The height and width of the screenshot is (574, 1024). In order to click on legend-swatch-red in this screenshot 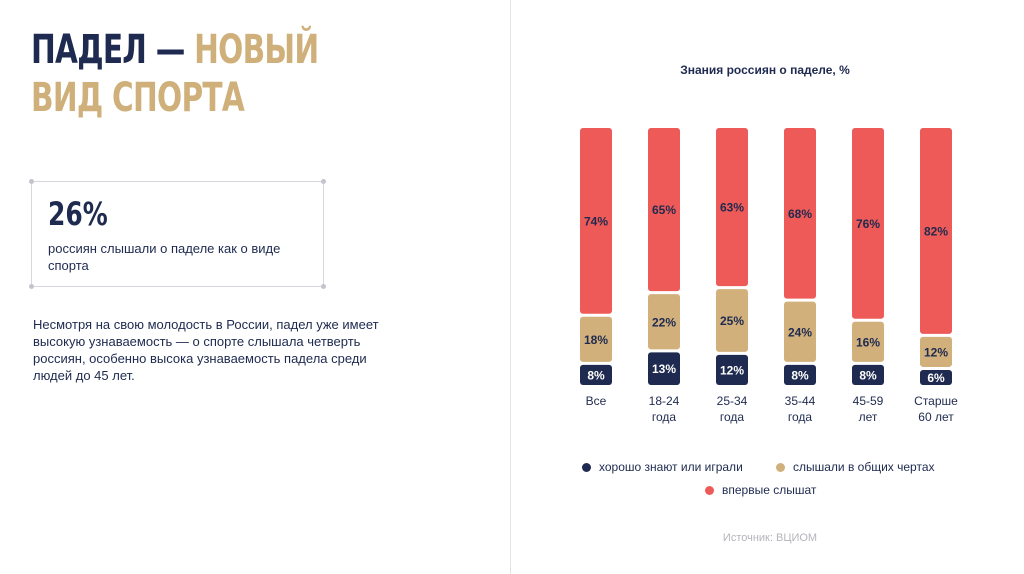, I will do `click(709, 490)`.